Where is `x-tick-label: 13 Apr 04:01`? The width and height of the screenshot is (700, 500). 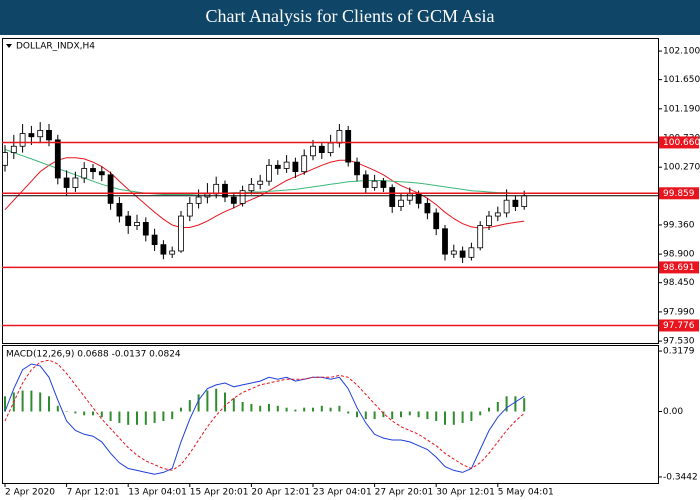
x-tick-label: 13 Apr 04:01 is located at coordinates (157, 493).